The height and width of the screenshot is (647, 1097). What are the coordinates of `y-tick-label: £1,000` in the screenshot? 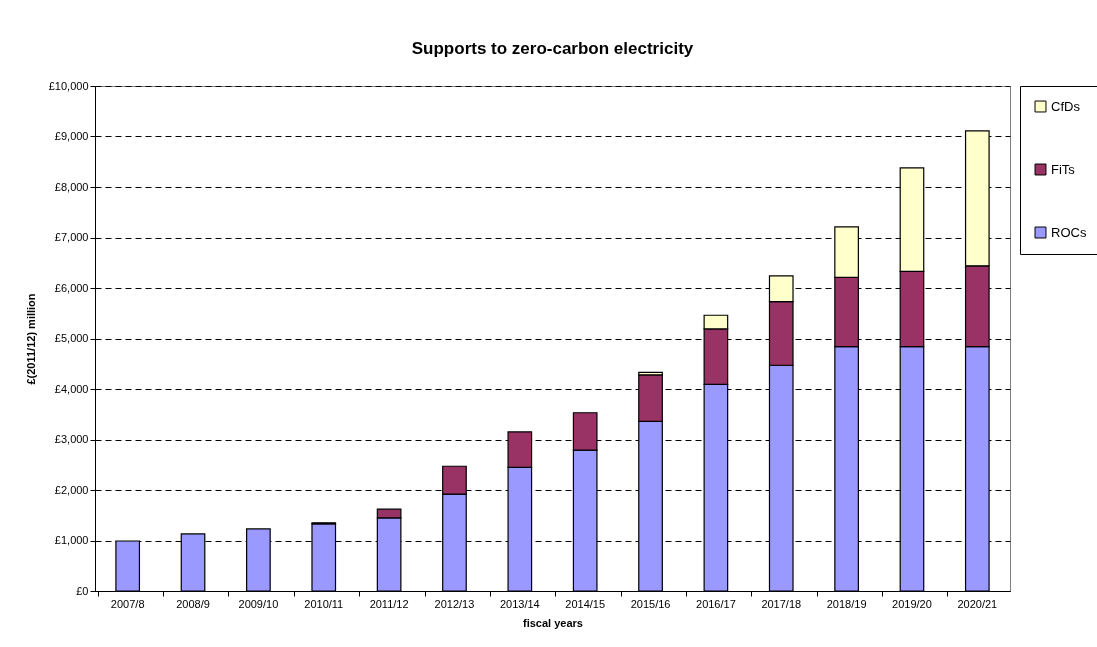 It's located at (71, 540).